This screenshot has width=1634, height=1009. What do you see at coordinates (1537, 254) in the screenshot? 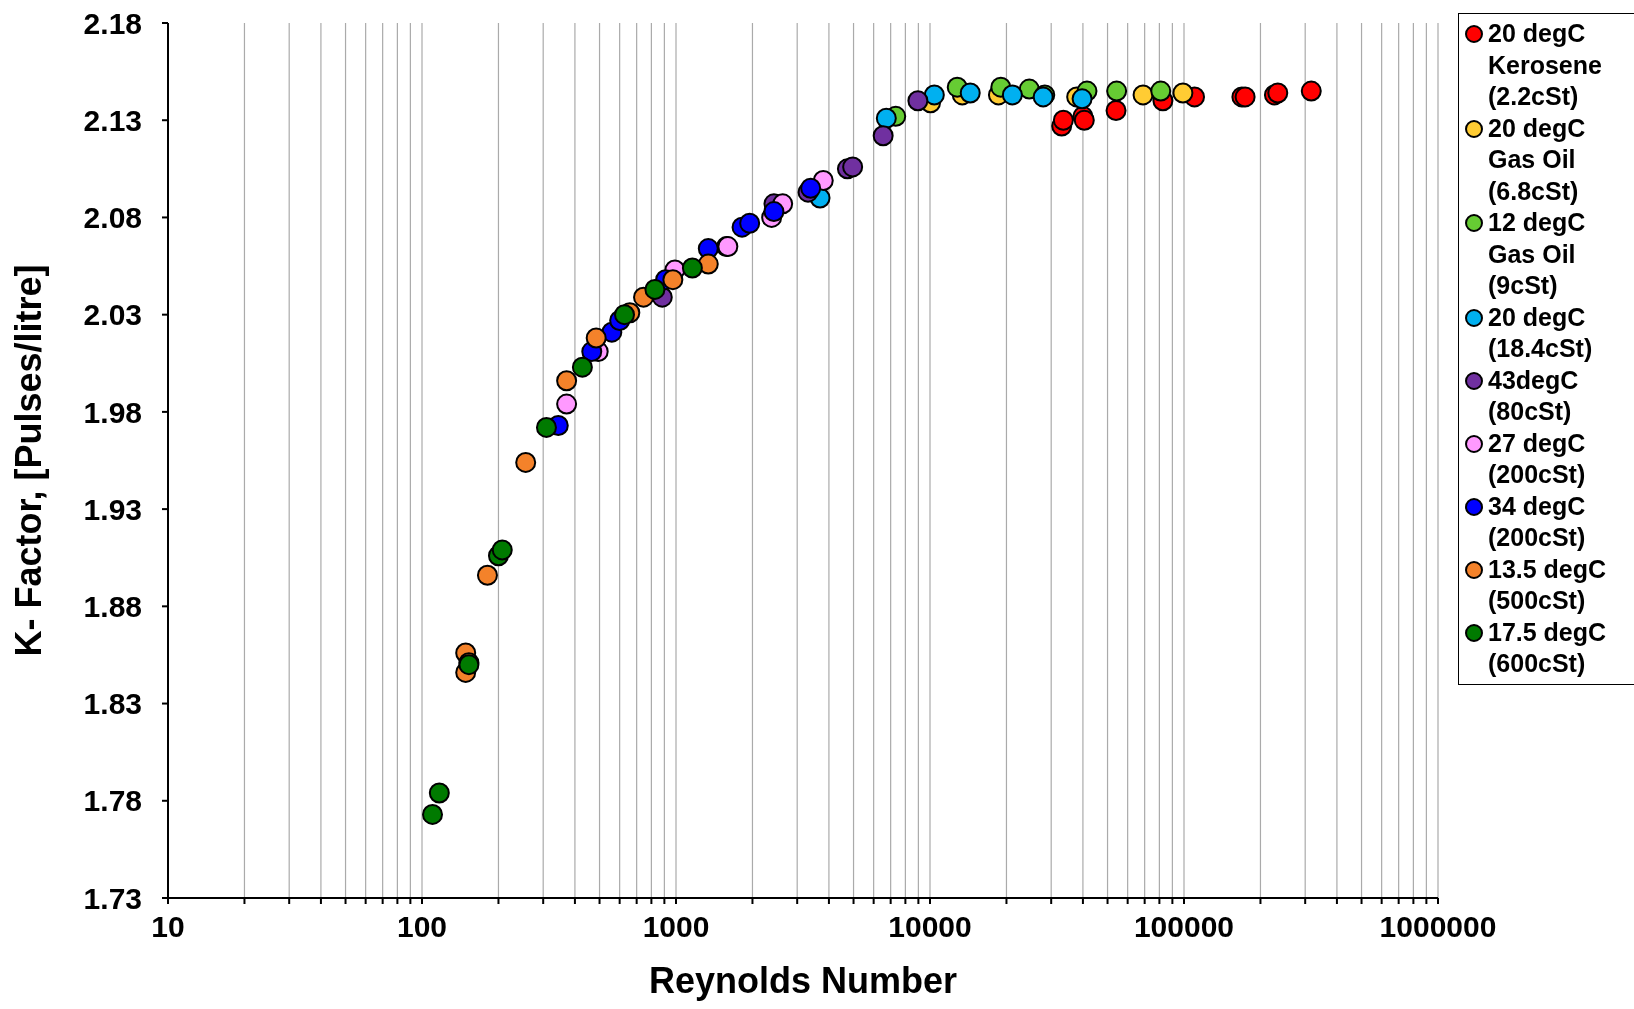
I see `legend-label: 12 degC Gas Oil (9cSt)` at bounding box center [1537, 254].